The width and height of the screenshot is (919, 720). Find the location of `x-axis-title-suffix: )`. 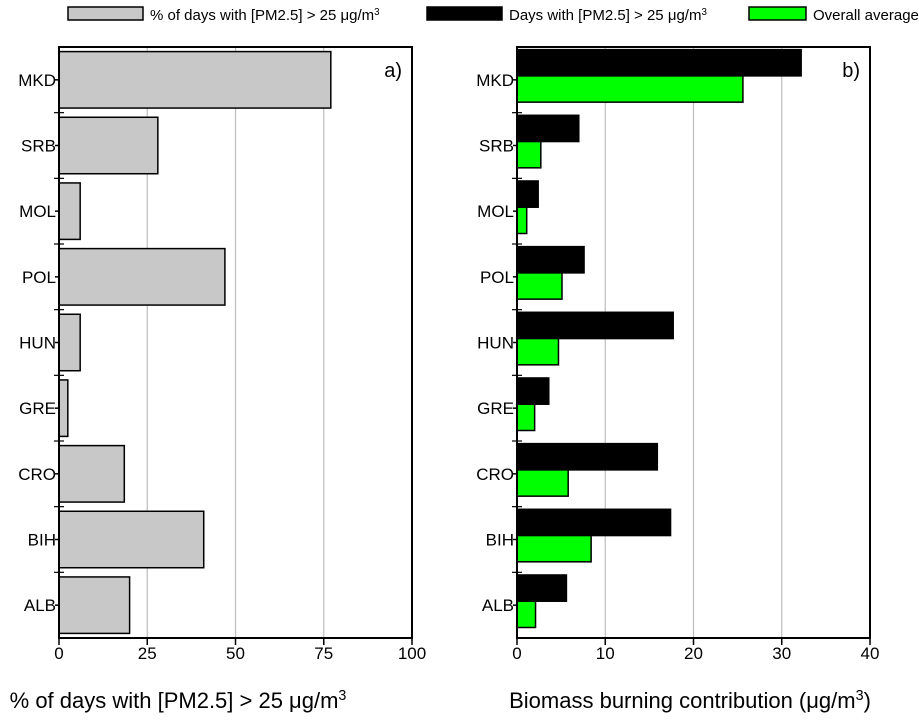

x-axis-title-suffix: ) is located at coordinates (867, 700).